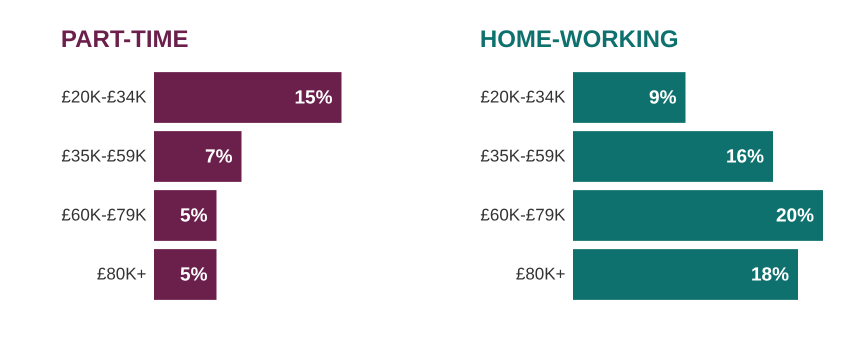 The width and height of the screenshot is (860, 348). Describe the element at coordinates (663, 98) in the screenshot. I see `data-label: 9%` at that location.